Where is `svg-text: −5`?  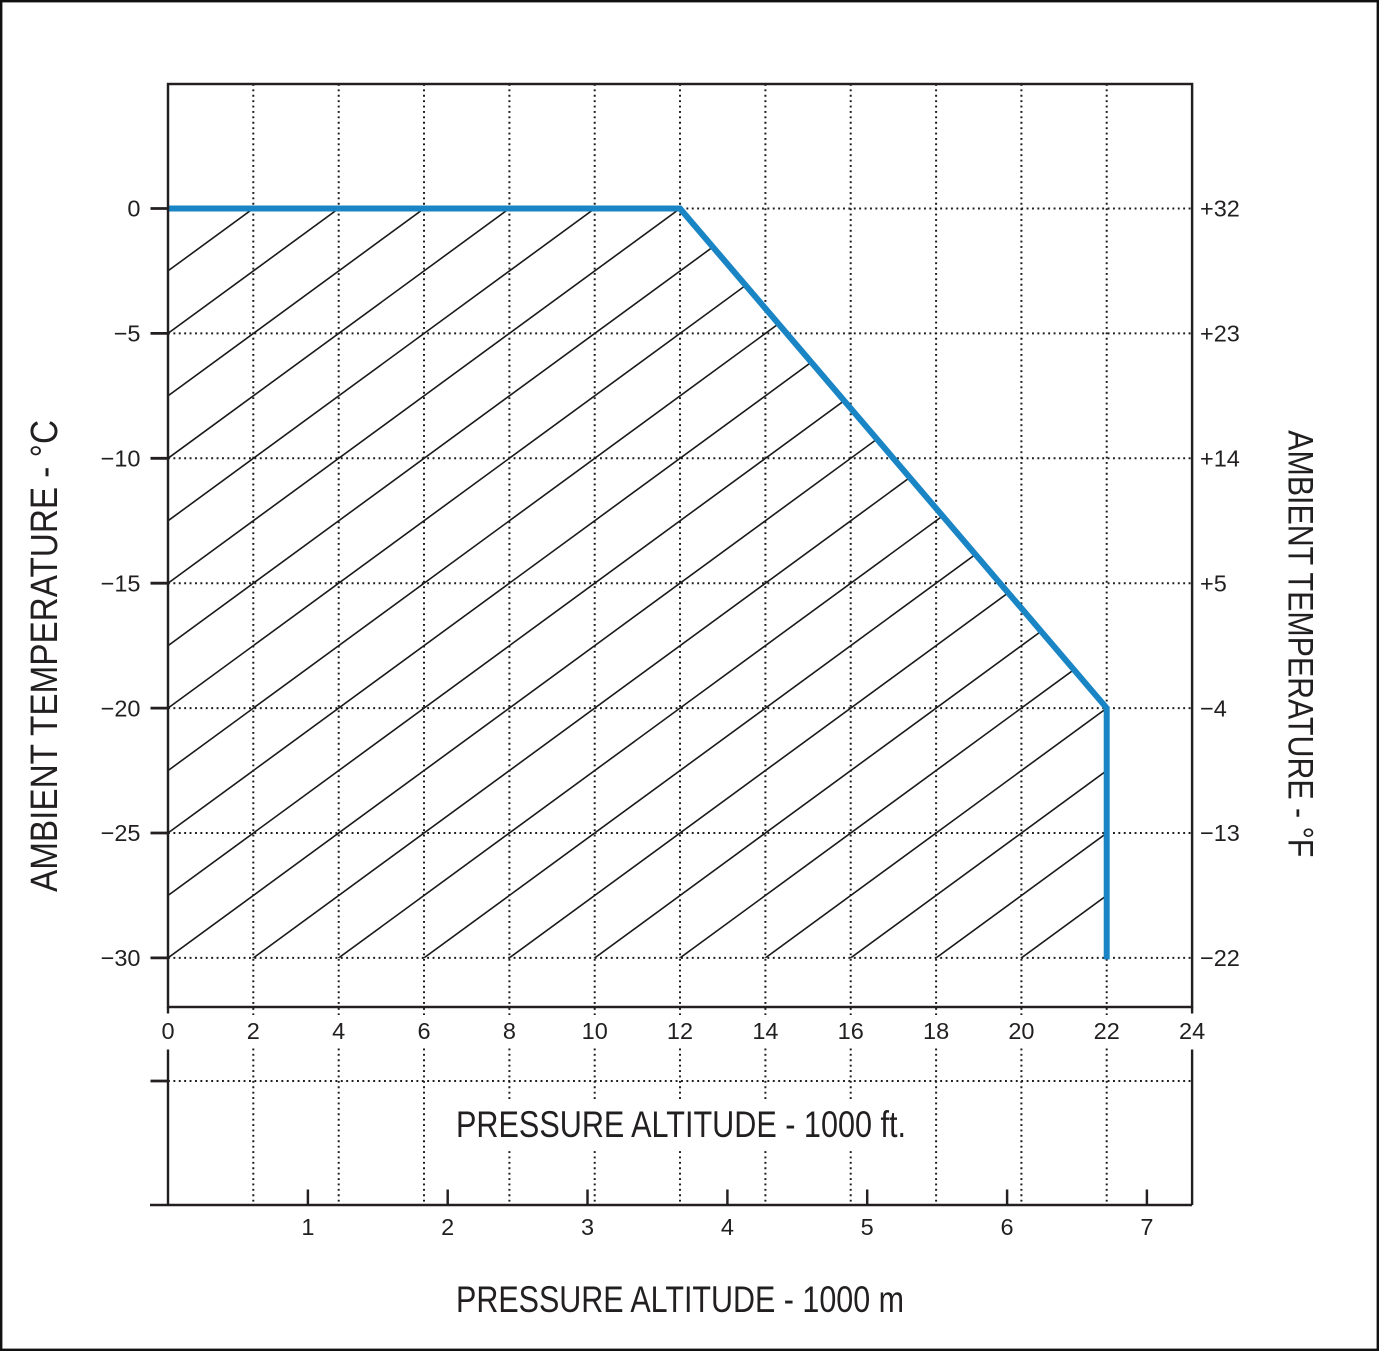
svg-text: −5 is located at coordinates (127, 334).